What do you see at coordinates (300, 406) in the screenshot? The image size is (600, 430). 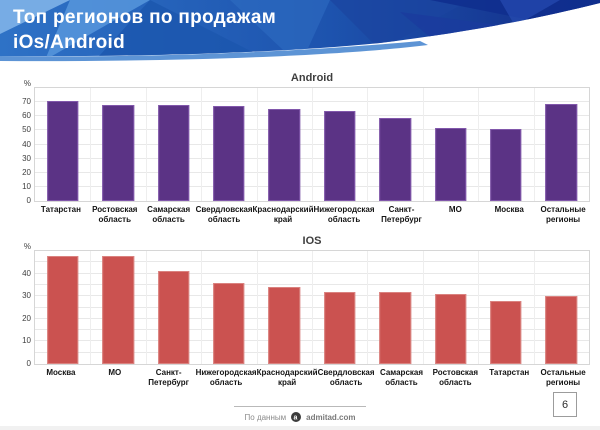 I see `footer-divider` at bounding box center [300, 406].